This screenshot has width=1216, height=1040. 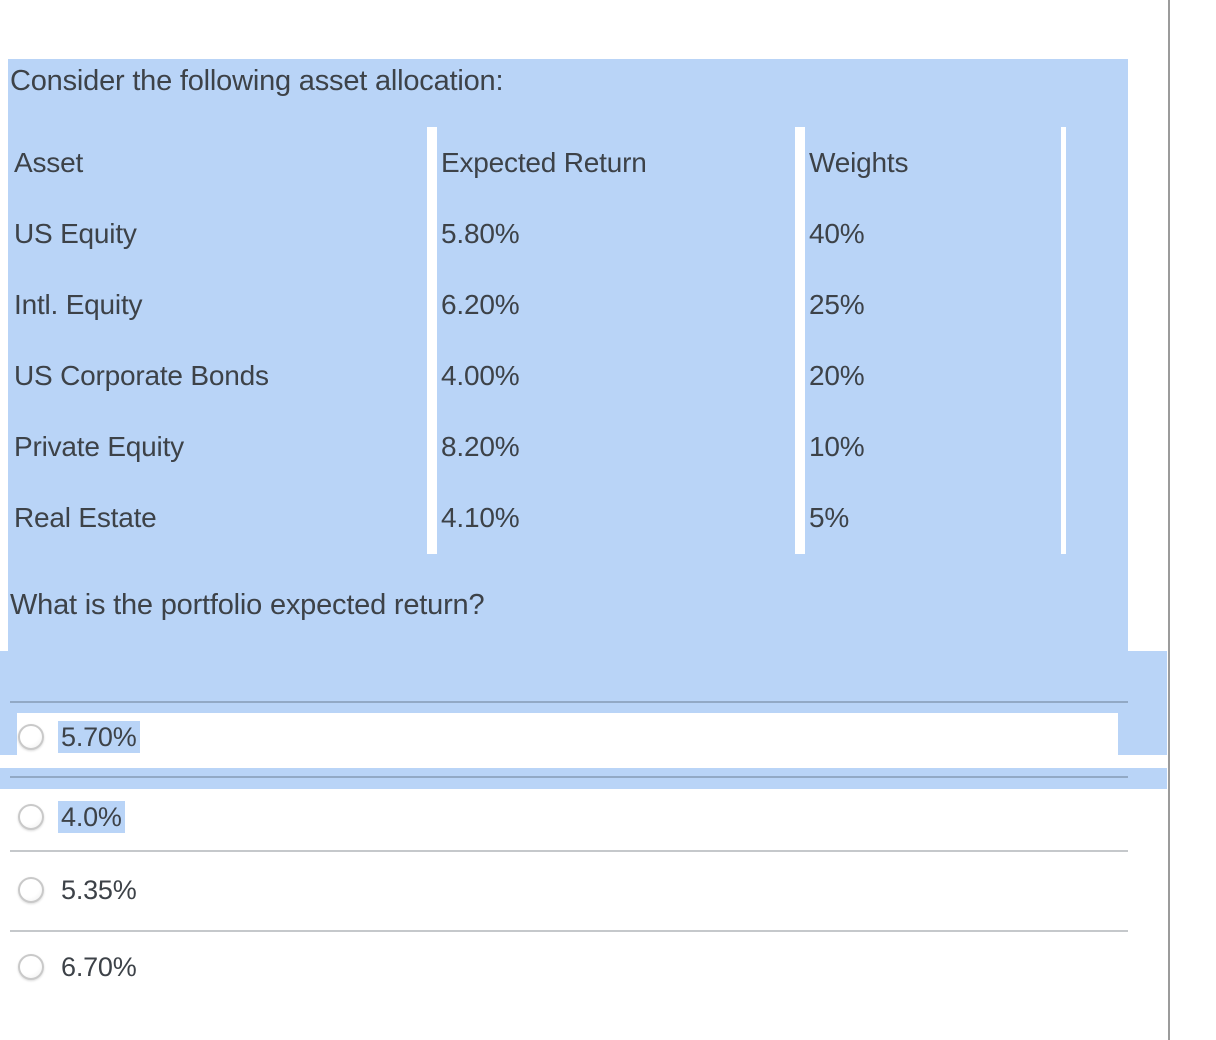 I want to click on table-cell: 5.80%, so click(x=480, y=233).